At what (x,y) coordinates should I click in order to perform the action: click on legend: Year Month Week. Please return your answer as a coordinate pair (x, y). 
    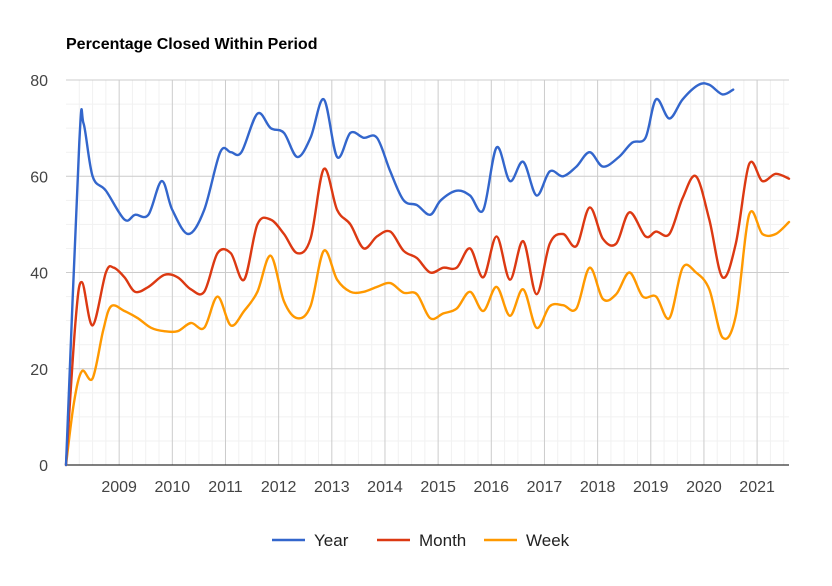
    Looking at the image, I should click on (421, 540).